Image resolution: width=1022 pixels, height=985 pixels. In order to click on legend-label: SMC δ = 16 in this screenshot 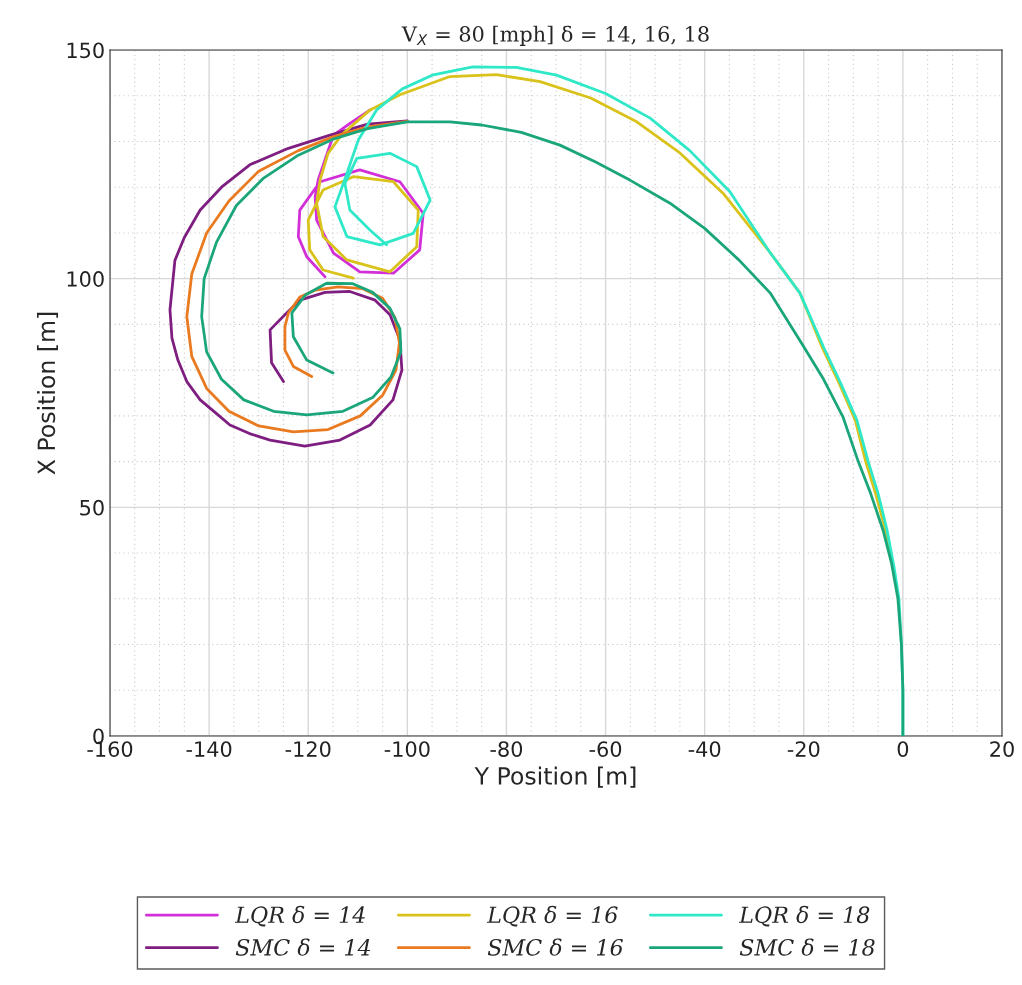, I will do `click(555, 947)`.